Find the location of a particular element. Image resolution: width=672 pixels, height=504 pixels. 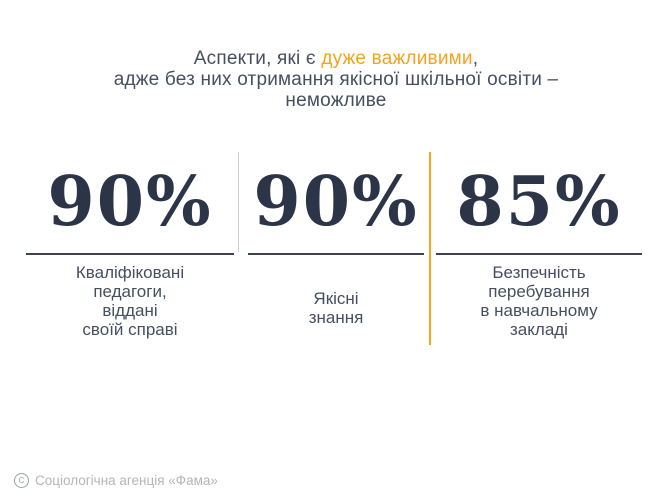

stat-label-line: закладі is located at coordinates (539, 329).